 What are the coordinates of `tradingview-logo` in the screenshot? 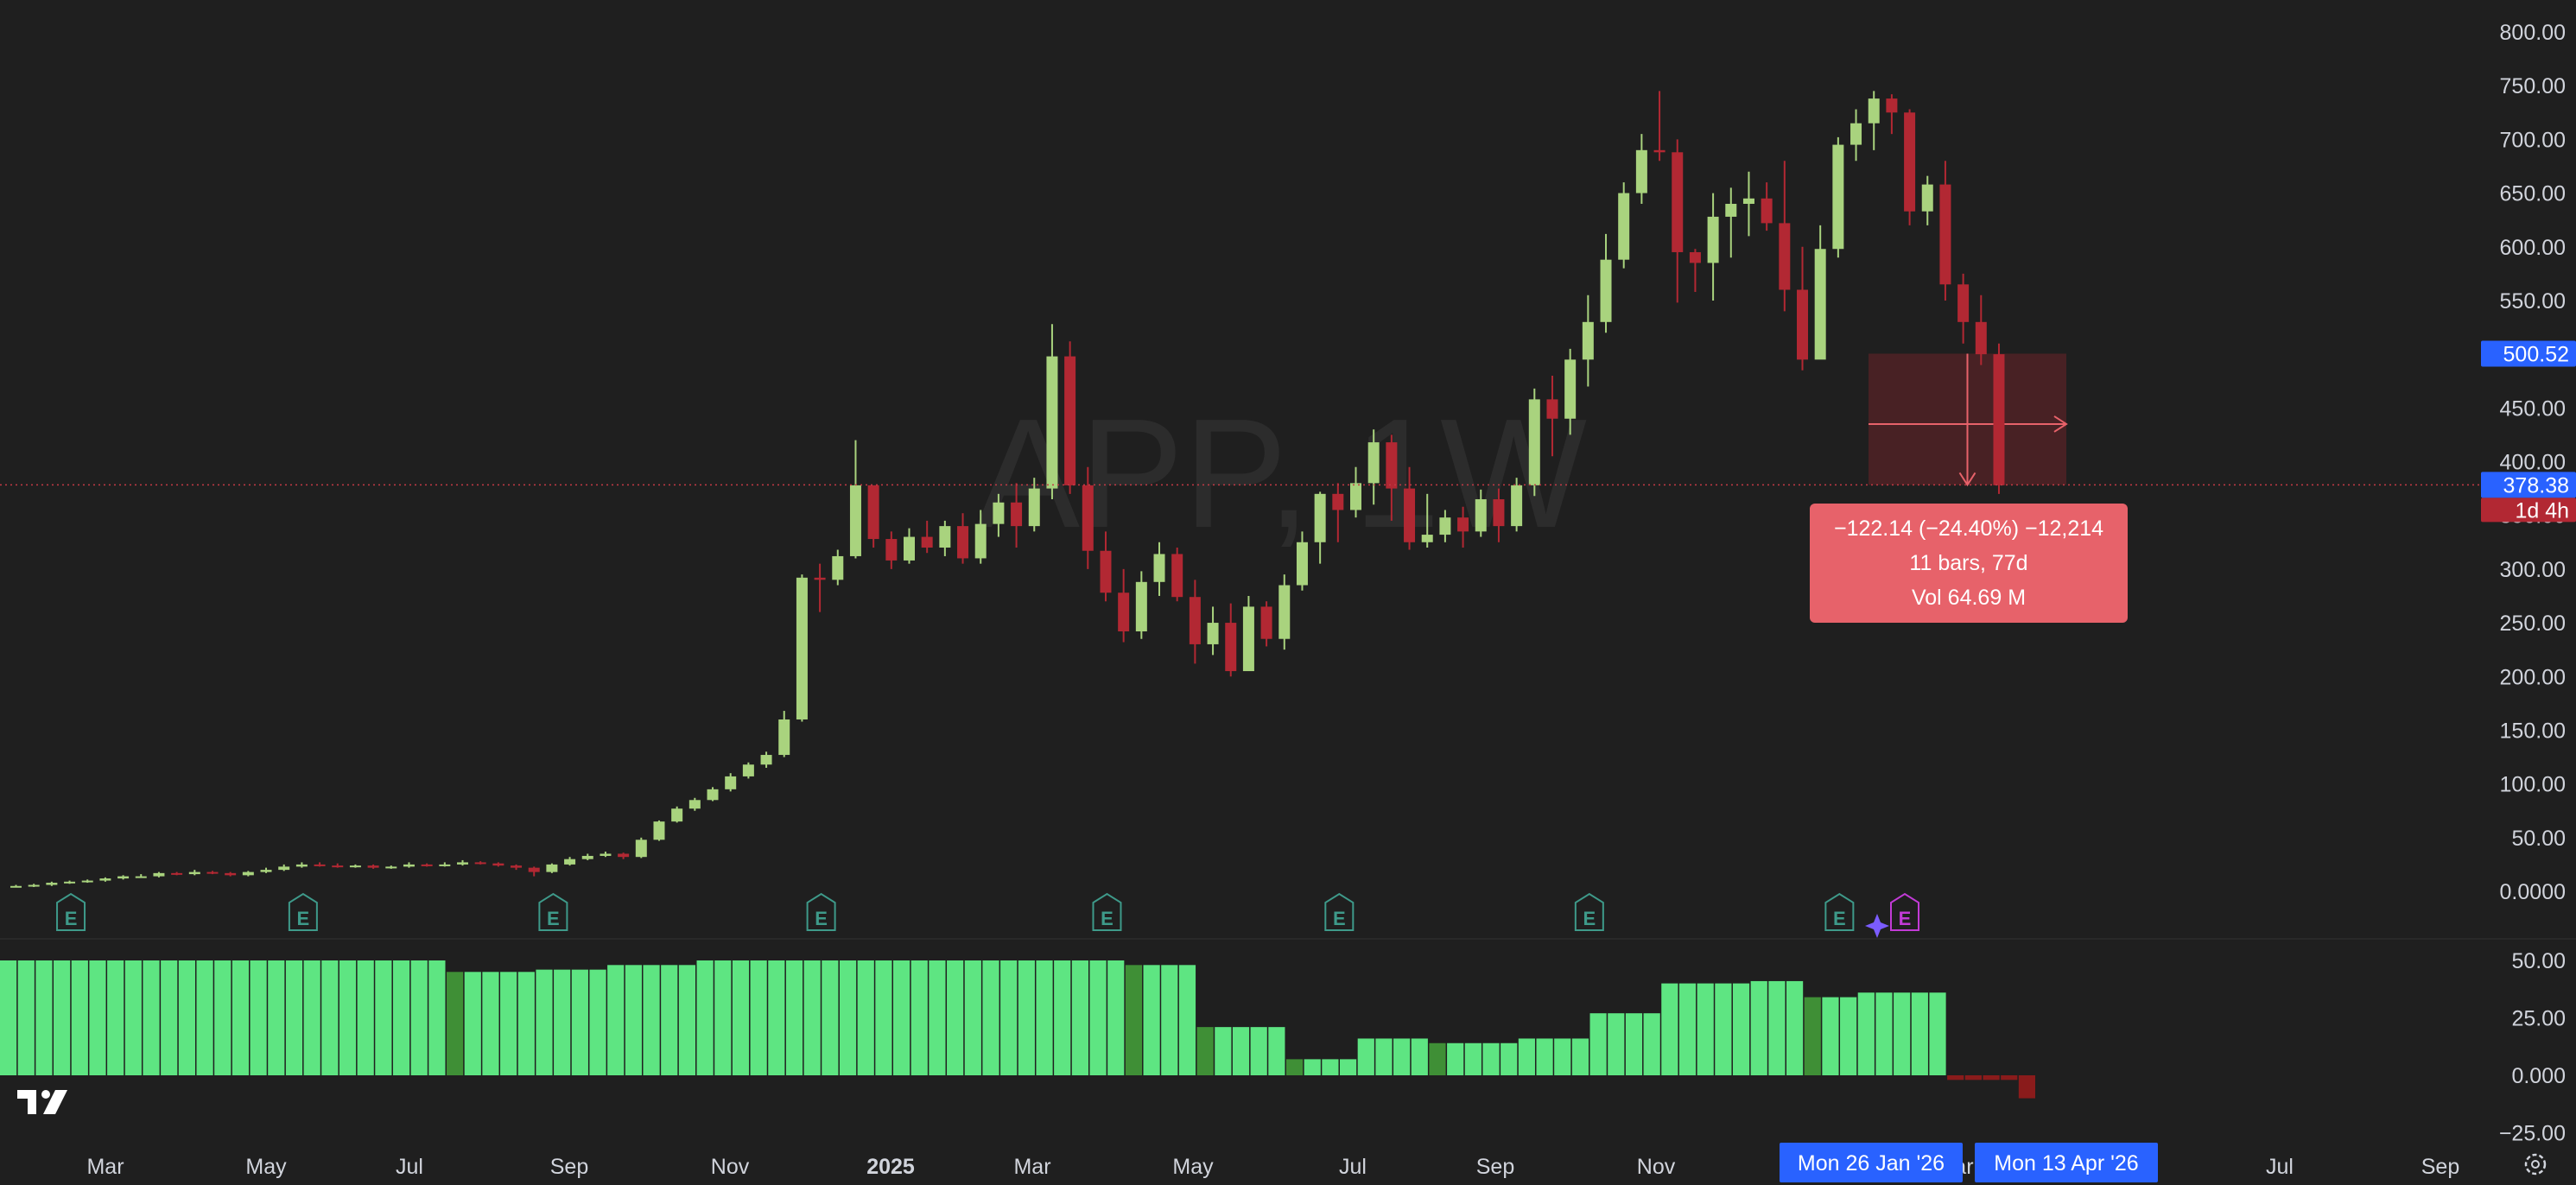 It's located at (44, 1102).